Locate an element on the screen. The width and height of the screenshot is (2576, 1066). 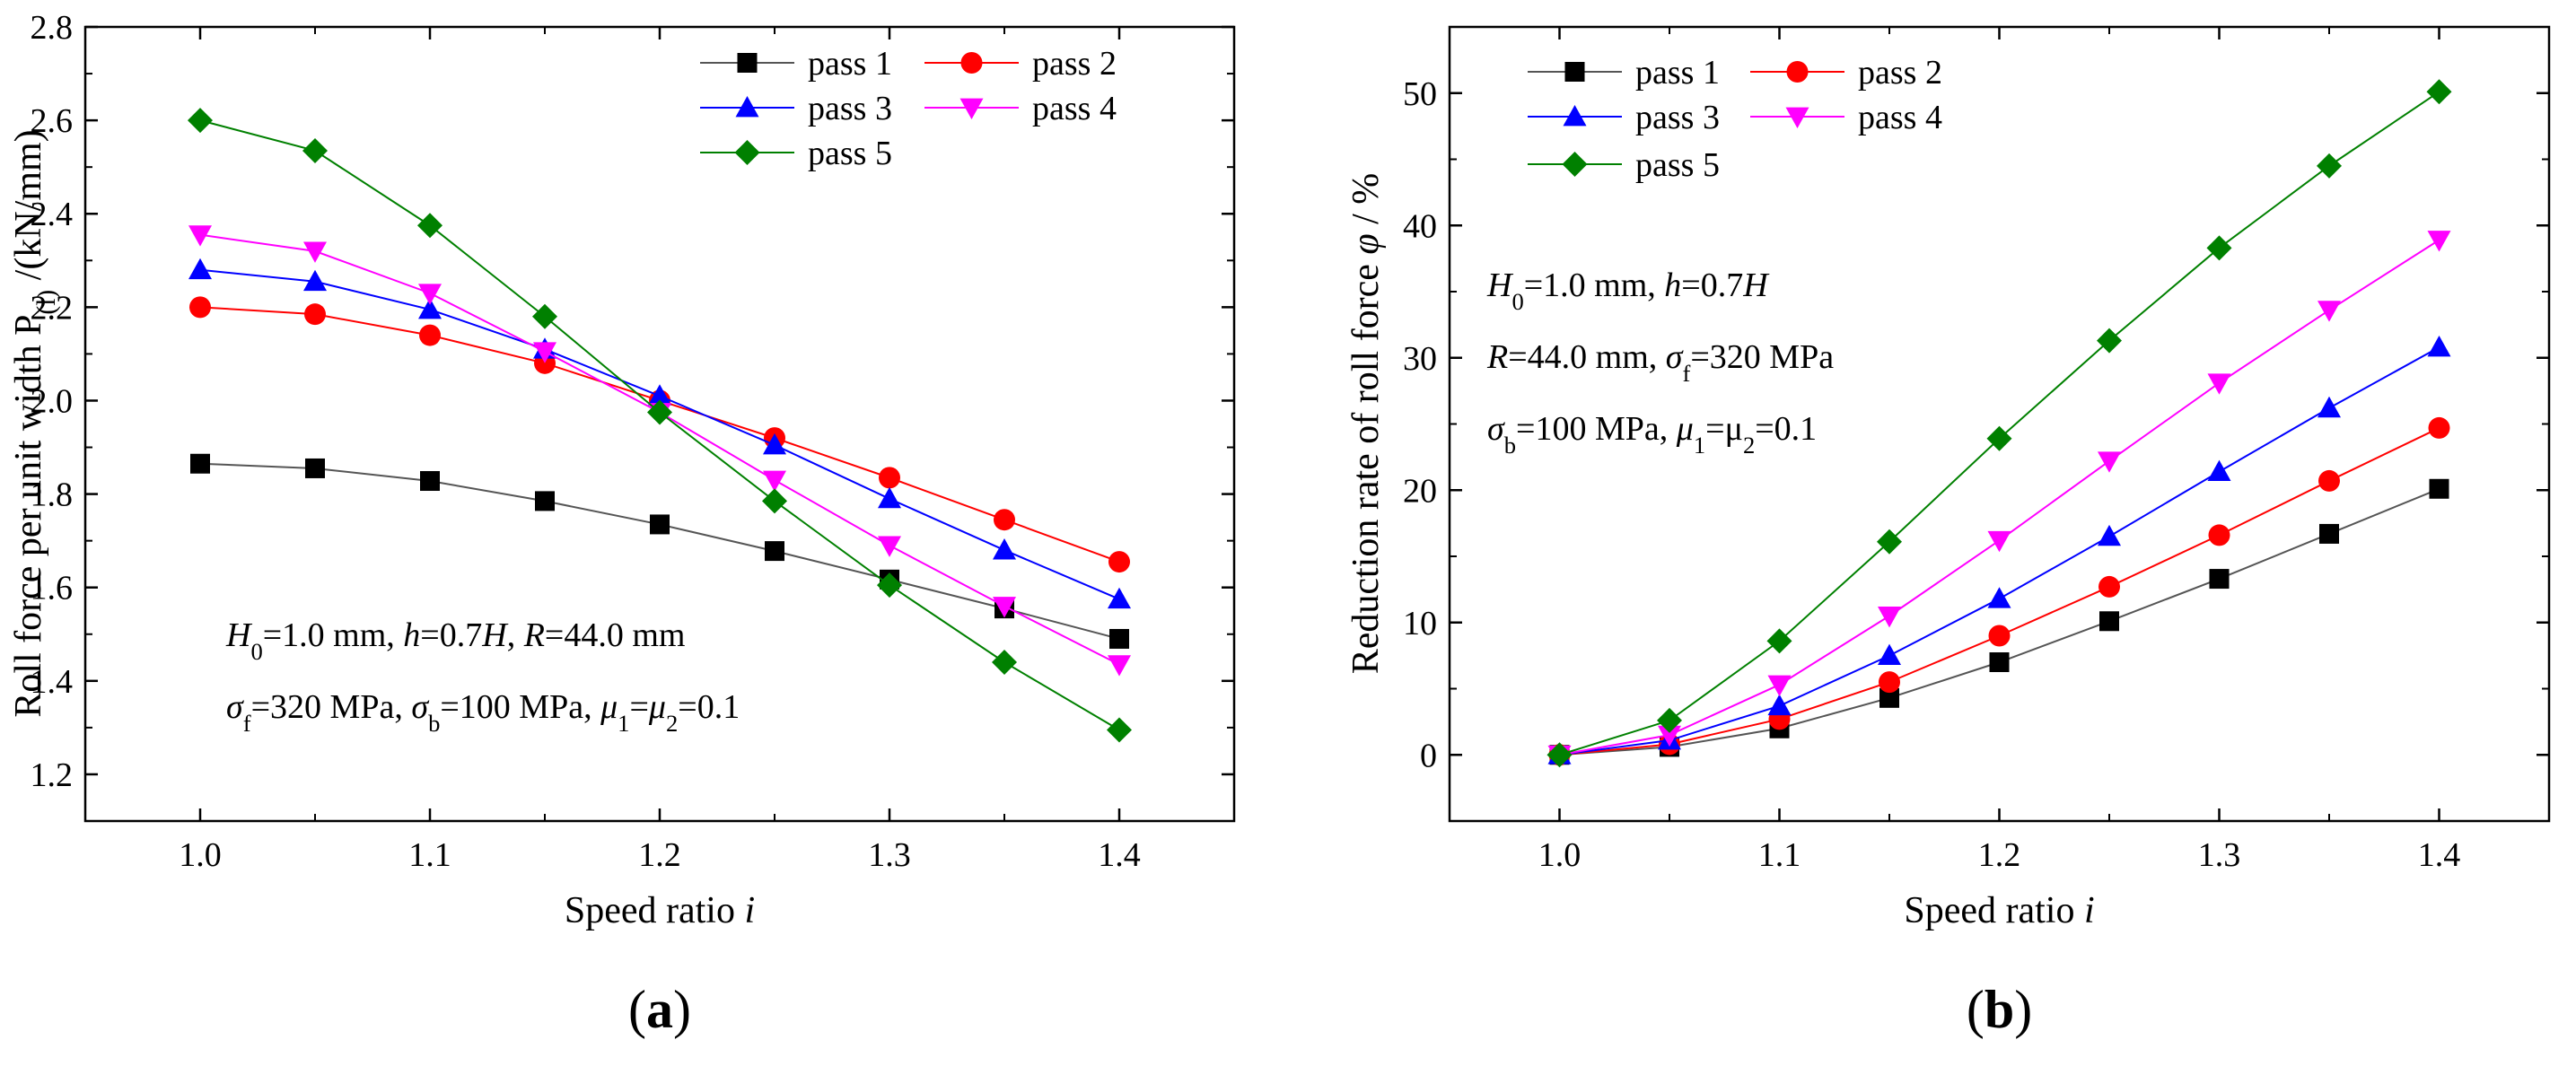
y-tick-label: 30 is located at coordinates (1420, 359).